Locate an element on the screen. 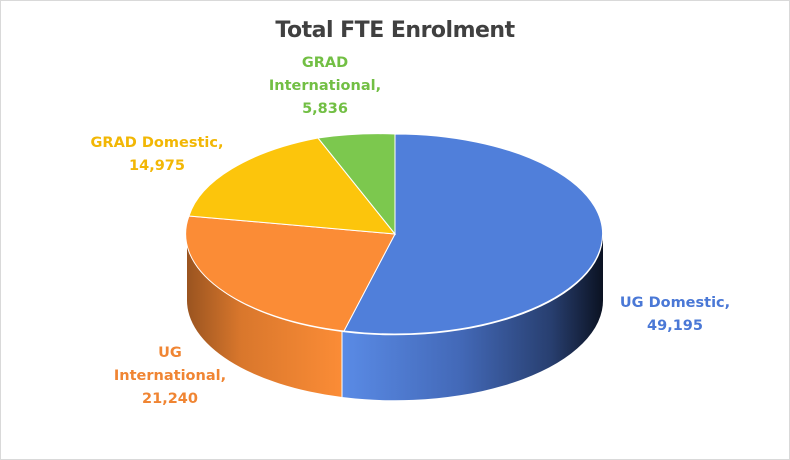  chart-title: Total FTE Enrolment is located at coordinates (395, 30).